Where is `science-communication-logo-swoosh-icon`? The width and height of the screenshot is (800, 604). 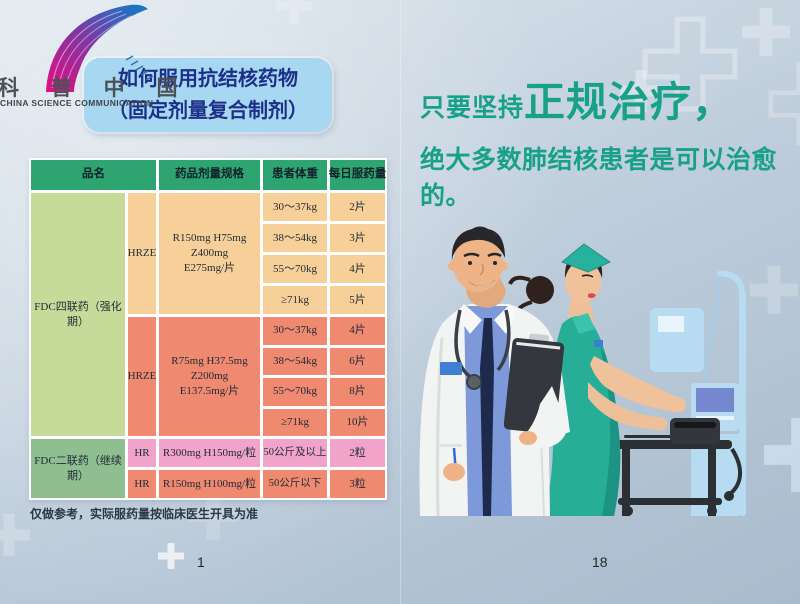
science-communication-logo-swoosh-icon is located at coordinates (100, 48).